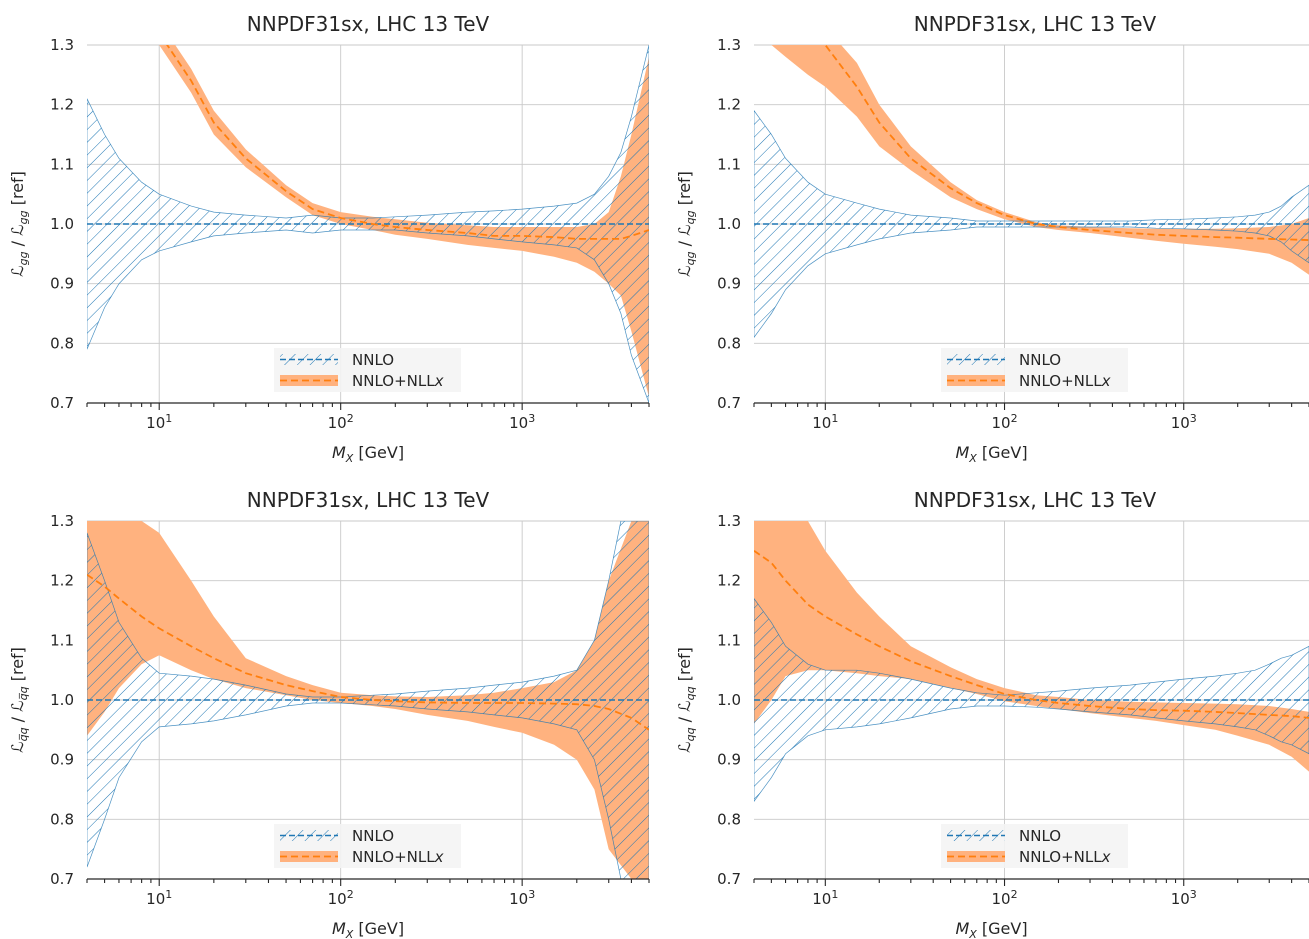  Describe the element at coordinates (19, 700) in the screenshot. I see `y-axis-label: ℒq̅q / ℒq̅q [ref]` at that location.